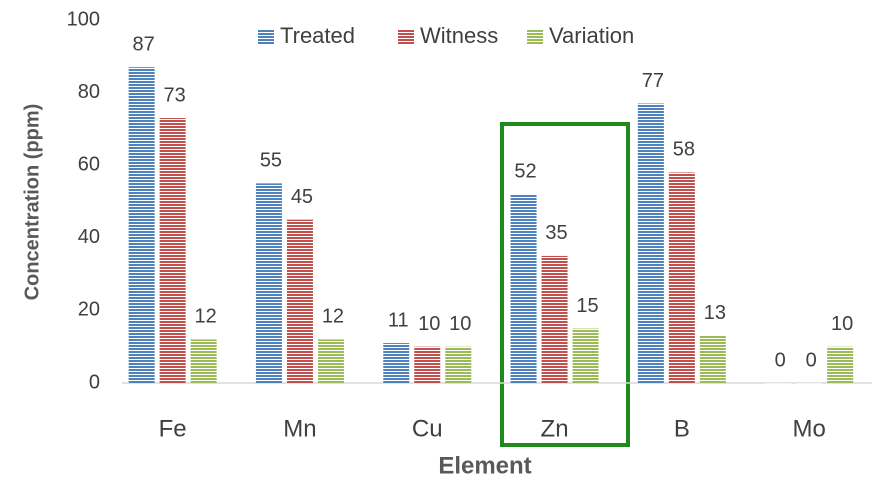  I want to click on data-label: 77, so click(653, 81).